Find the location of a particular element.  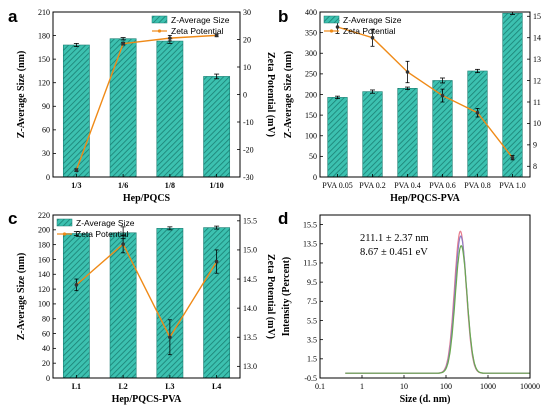

xtick-label-d-0: 0.1 is located at coordinates (320, 386).